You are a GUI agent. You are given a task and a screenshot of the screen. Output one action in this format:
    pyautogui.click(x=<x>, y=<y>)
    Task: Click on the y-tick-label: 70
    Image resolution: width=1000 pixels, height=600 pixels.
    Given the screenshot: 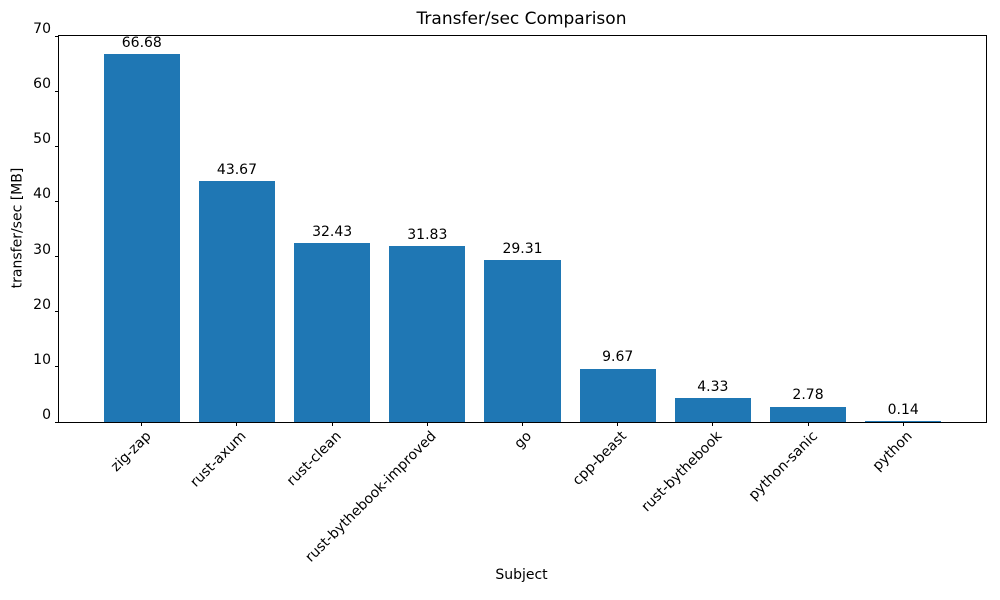 What is the action you would take?
    pyautogui.click(x=42, y=29)
    